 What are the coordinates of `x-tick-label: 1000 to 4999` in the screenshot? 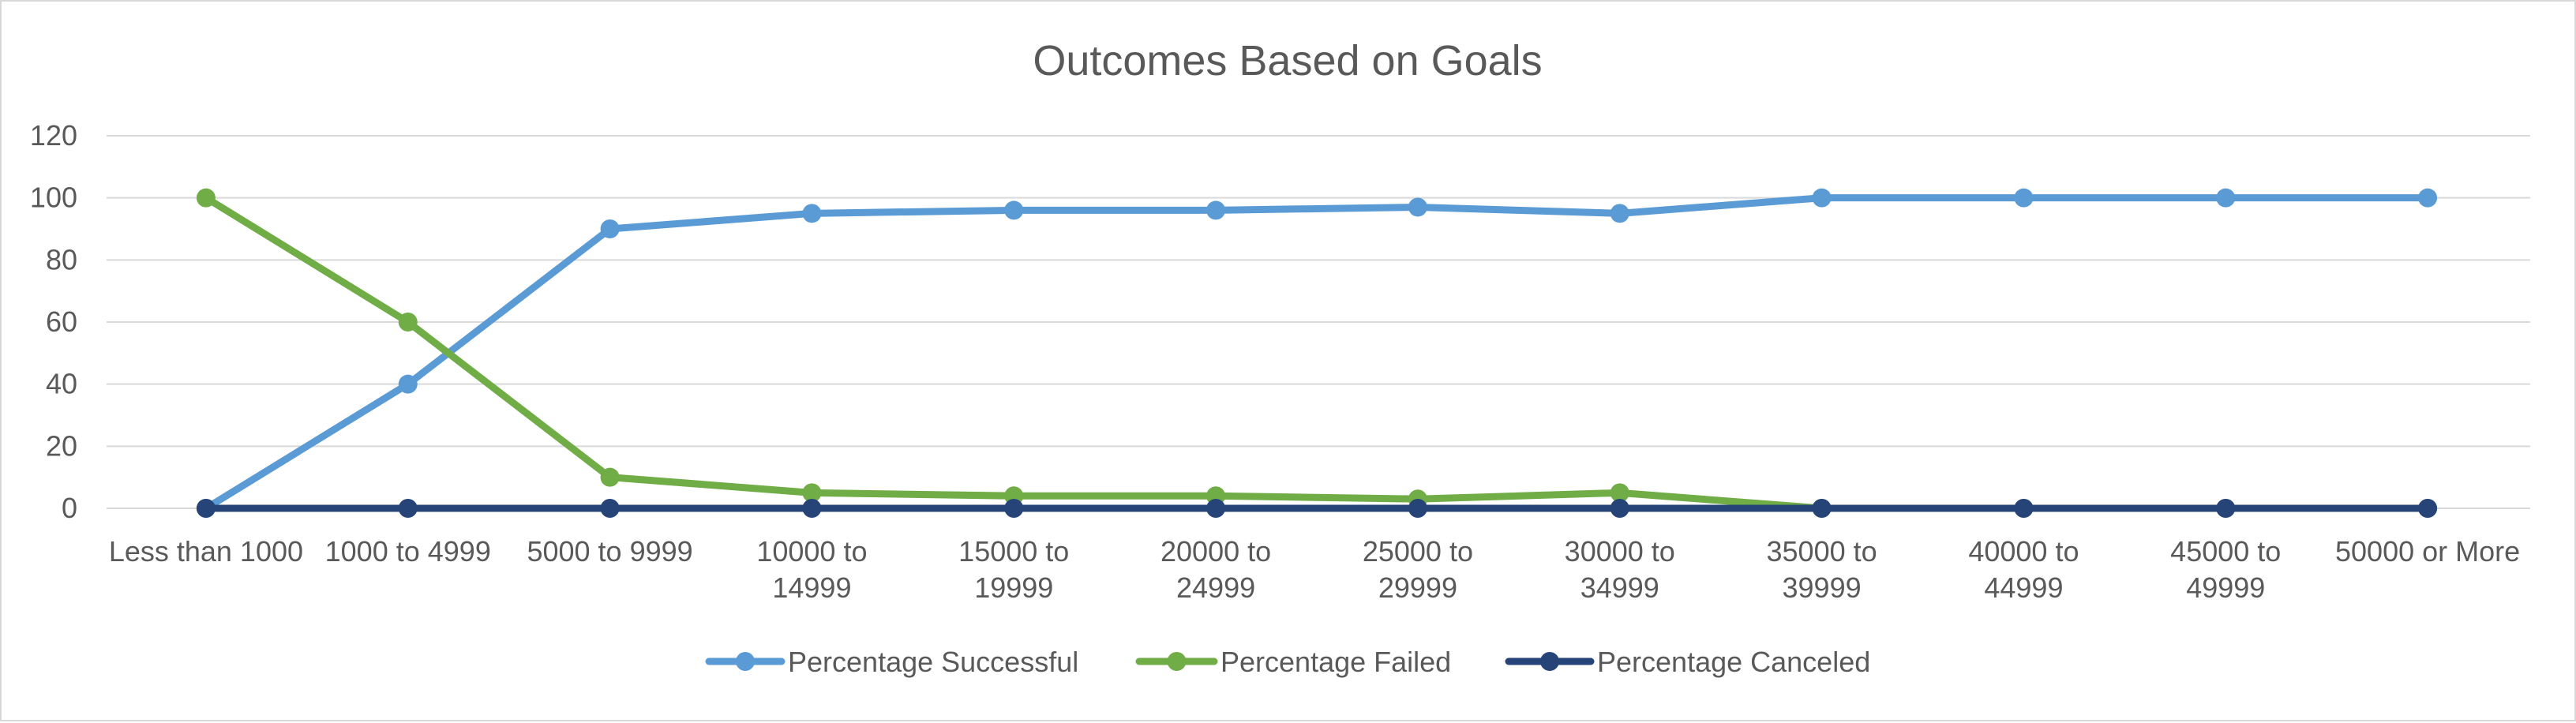 It's located at (408, 551).